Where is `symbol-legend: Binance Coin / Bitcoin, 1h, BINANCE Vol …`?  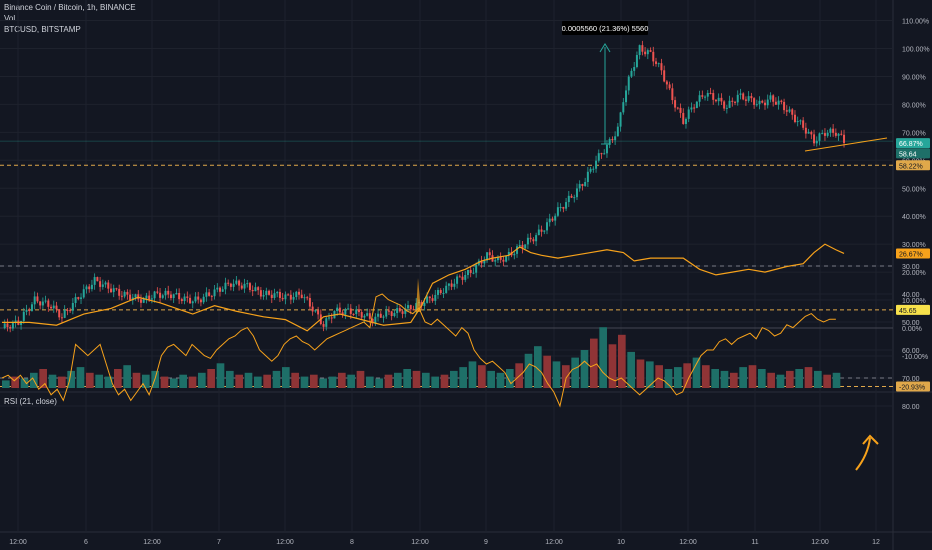
symbol-legend: Binance Coin / Bitcoin, 1h, BINANCE Vol … is located at coordinates (70, 18).